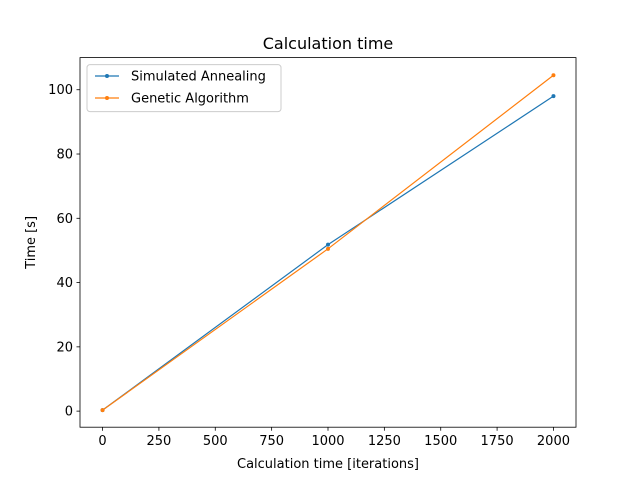 The width and height of the screenshot is (640, 480). Describe the element at coordinates (440, 441) in the screenshot. I see `x-tick-label: 1500` at that location.